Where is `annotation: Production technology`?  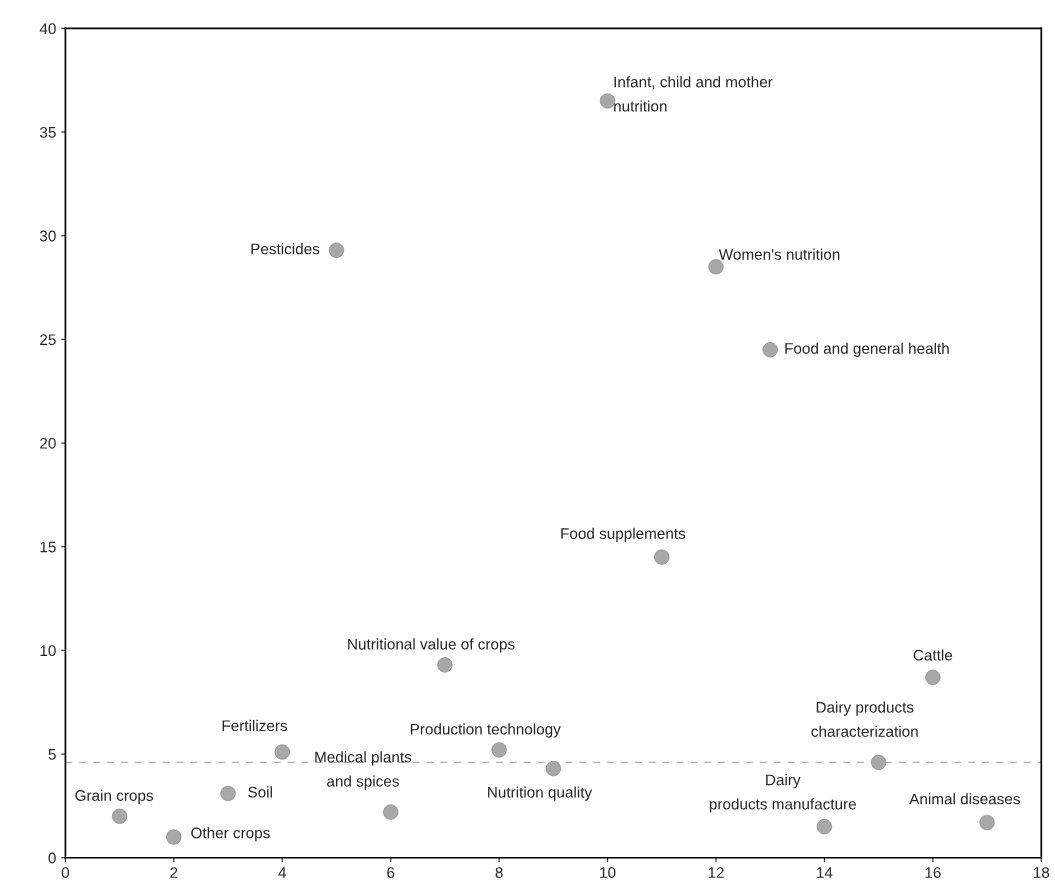 annotation: Production technology is located at coordinates (485, 730).